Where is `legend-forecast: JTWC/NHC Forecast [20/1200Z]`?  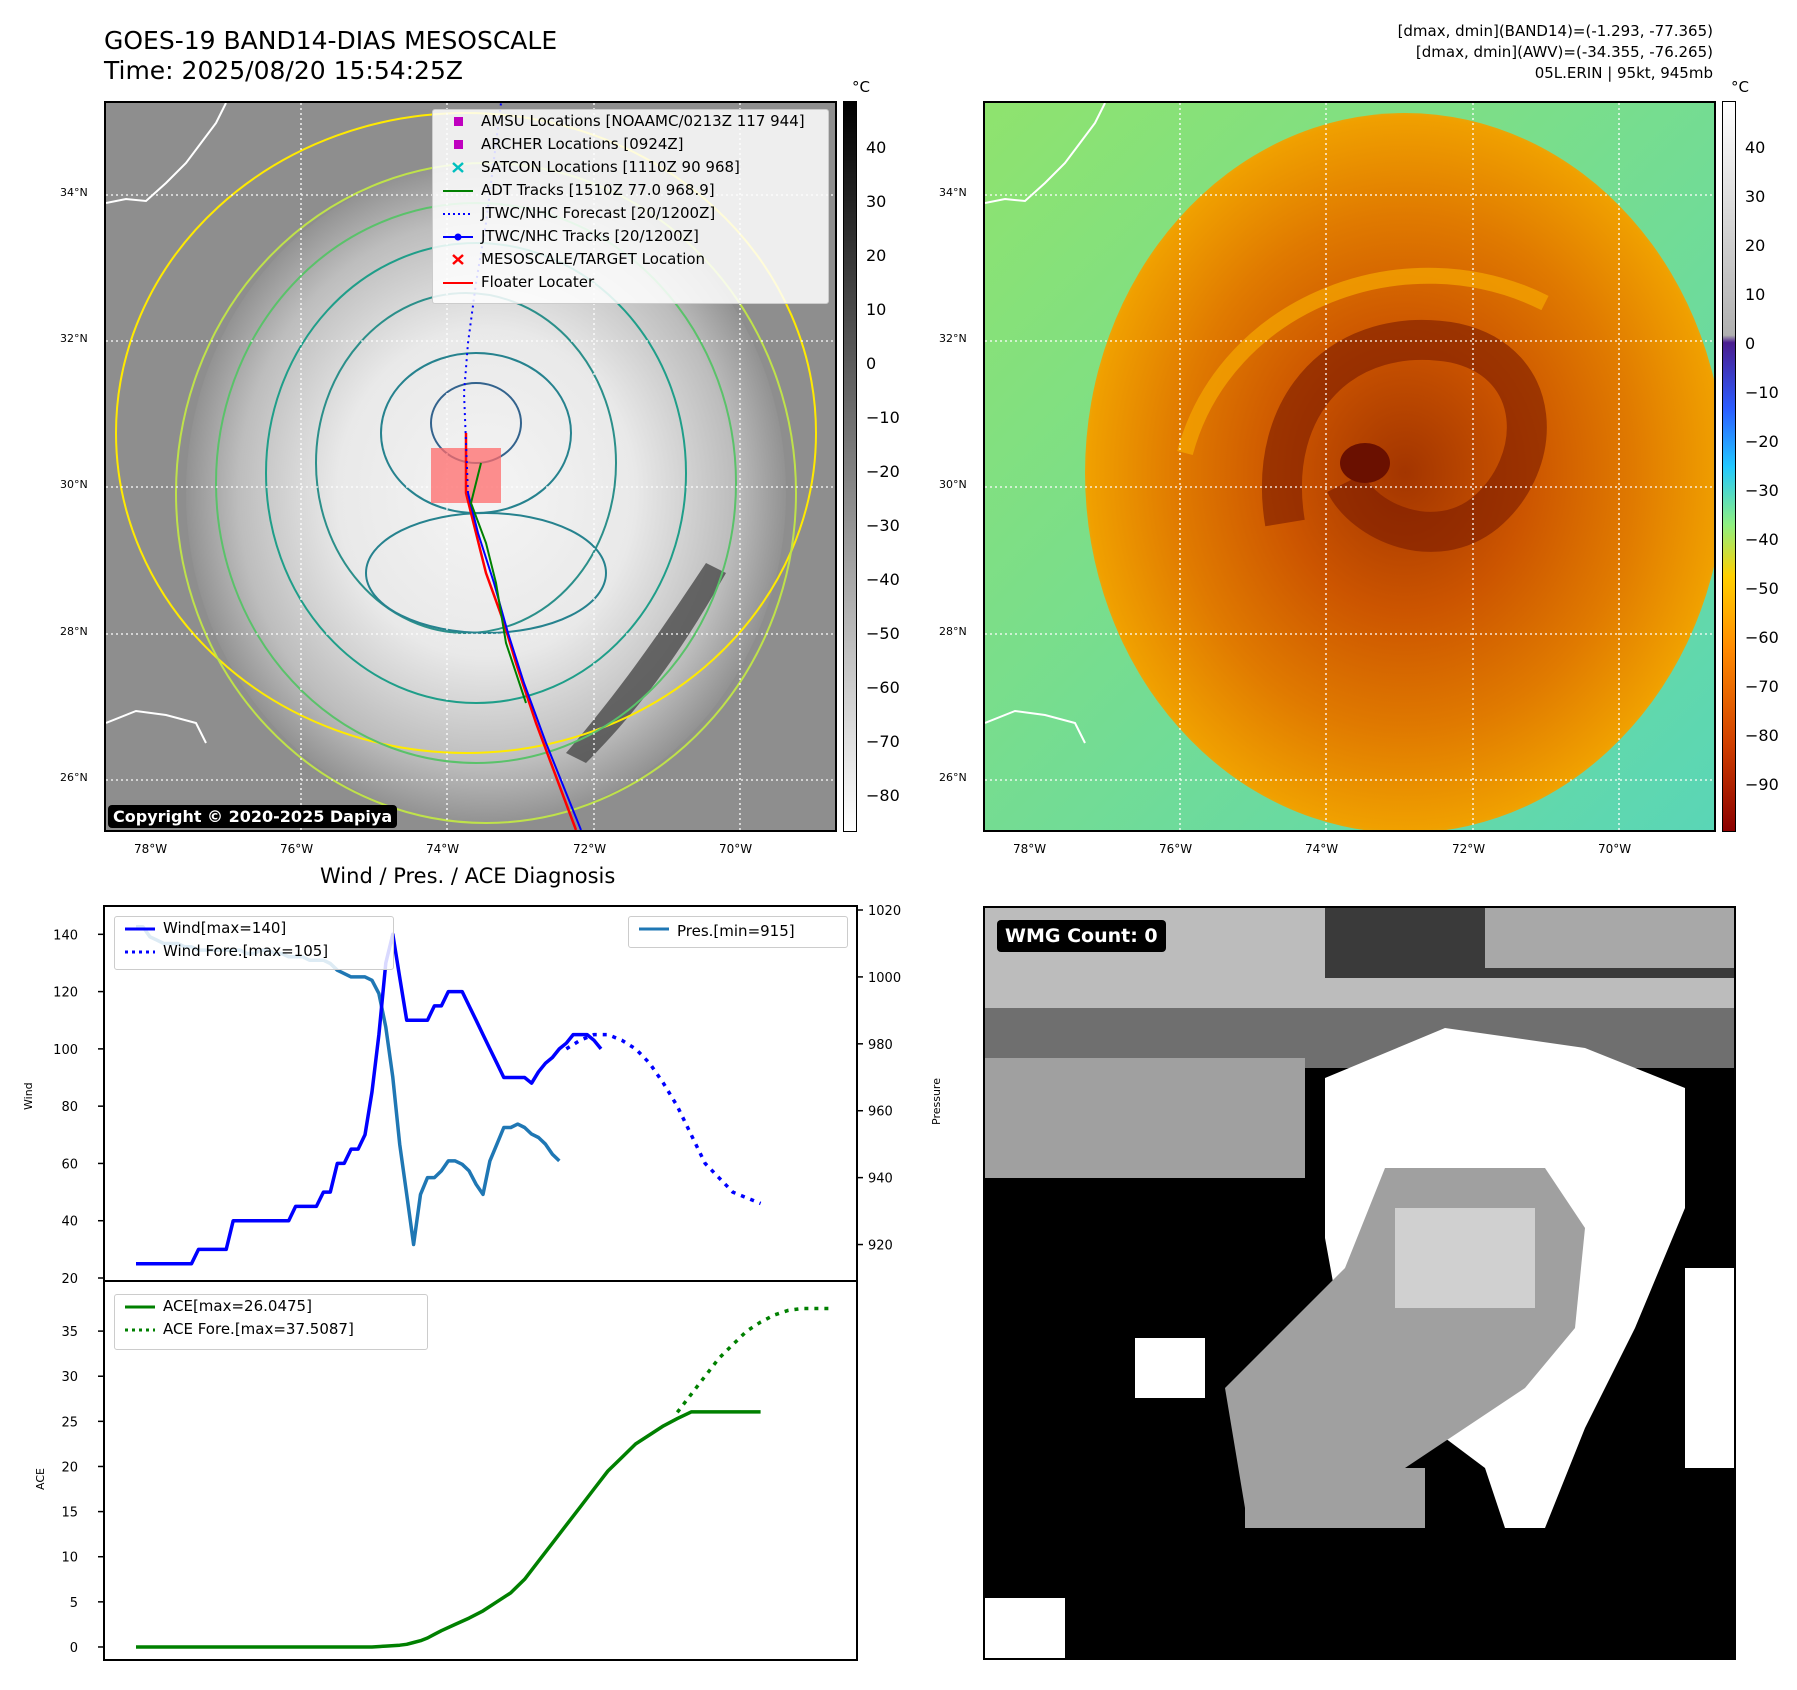 legend-forecast: JTWC/NHC Forecast [20/1200Z] is located at coordinates (579, 213).